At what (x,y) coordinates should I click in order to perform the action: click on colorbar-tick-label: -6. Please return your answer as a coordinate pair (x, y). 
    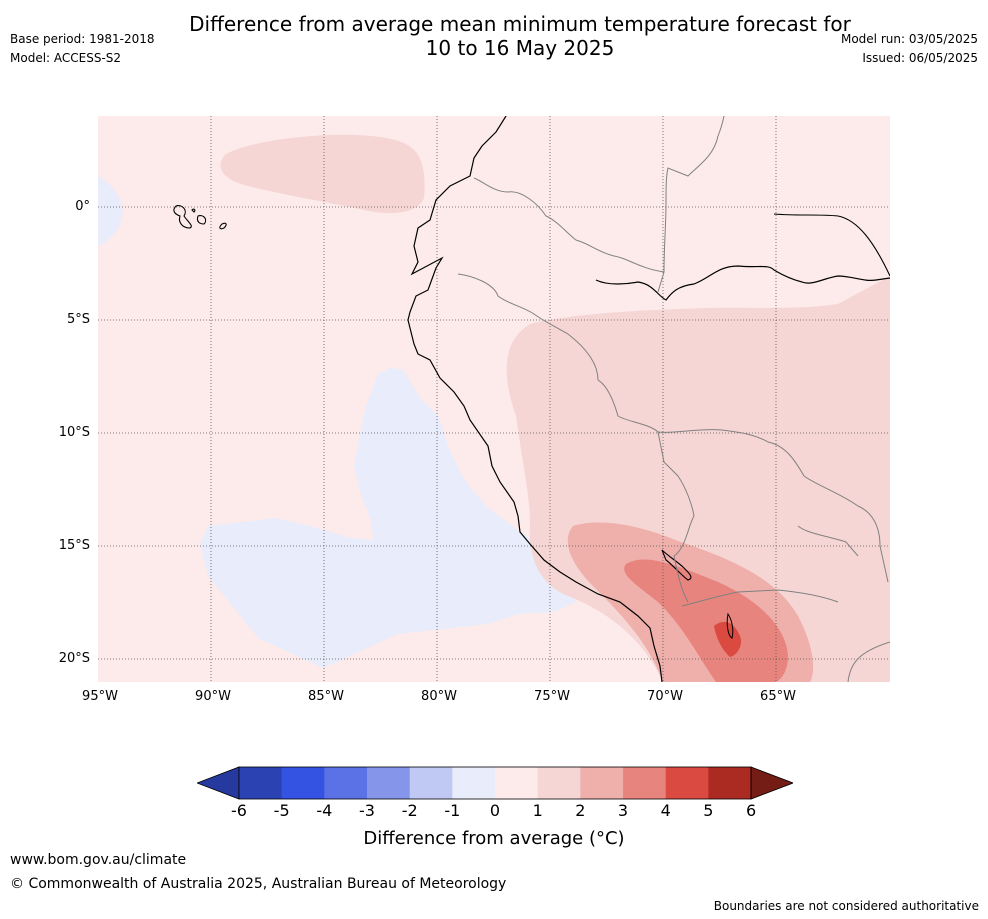
    Looking at the image, I should click on (239, 810).